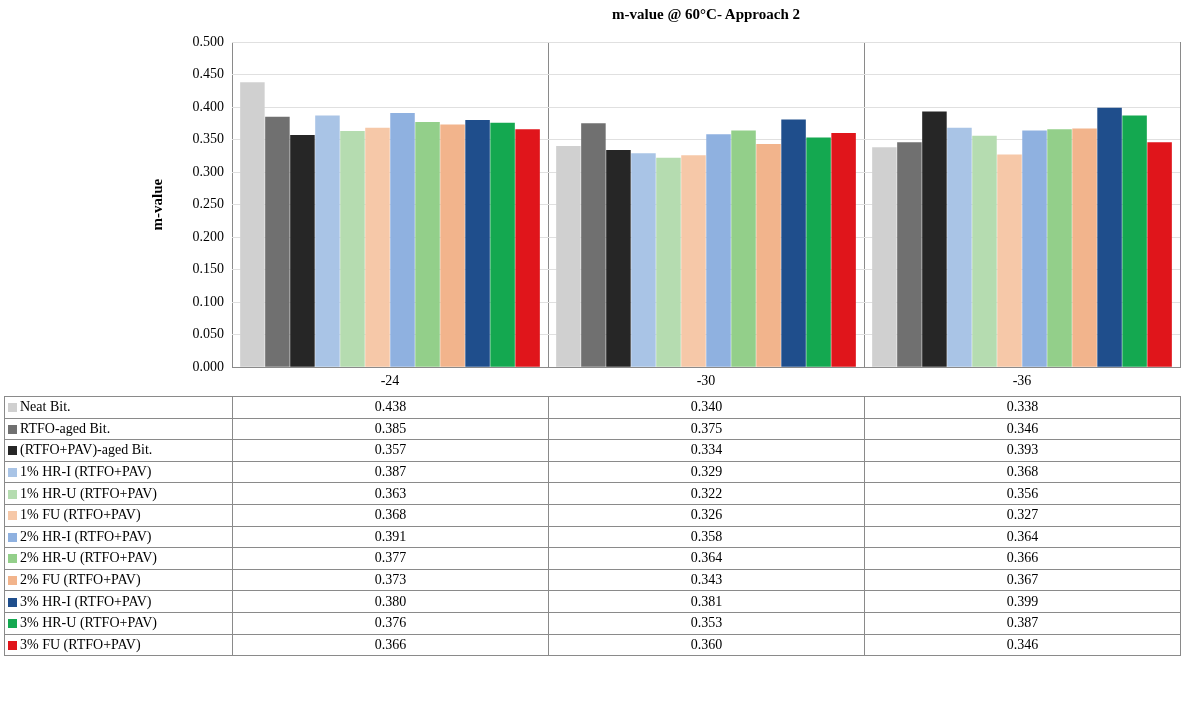 Image resolution: width=1183 pixels, height=725 pixels. What do you see at coordinates (208, 139) in the screenshot?
I see `y-tick-label: 0.350` at bounding box center [208, 139].